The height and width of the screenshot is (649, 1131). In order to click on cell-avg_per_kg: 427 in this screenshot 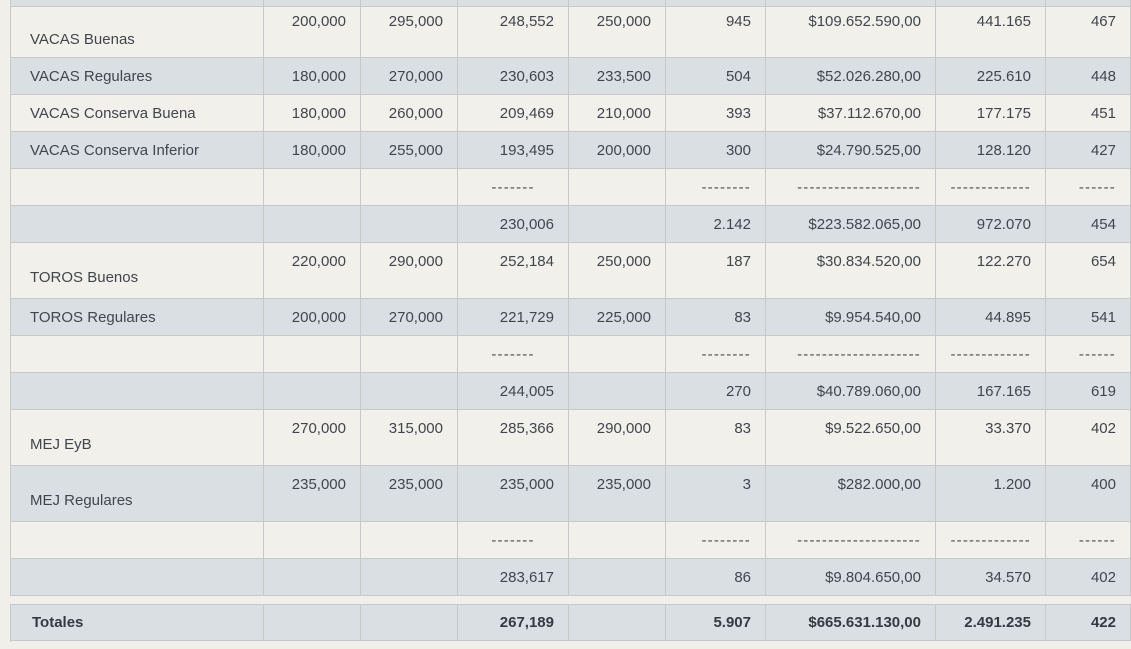, I will do `click(1088, 150)`.